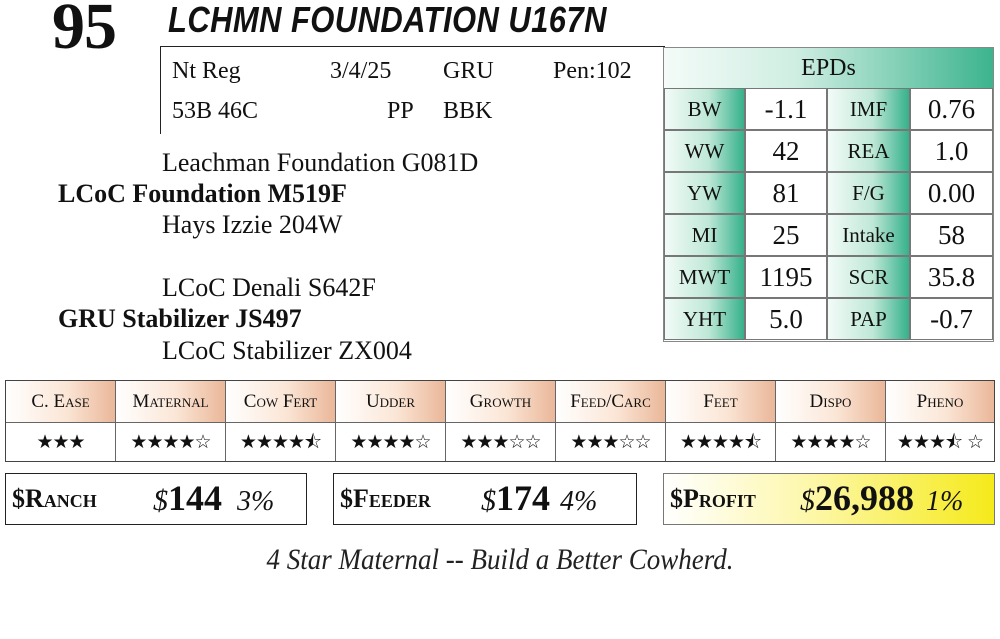 Image resolution: width=1000 pixels, height=639 pixels. Describe the element at coordinates (84, 31) in the screenshot. I see `lot-number: 95` at that location.